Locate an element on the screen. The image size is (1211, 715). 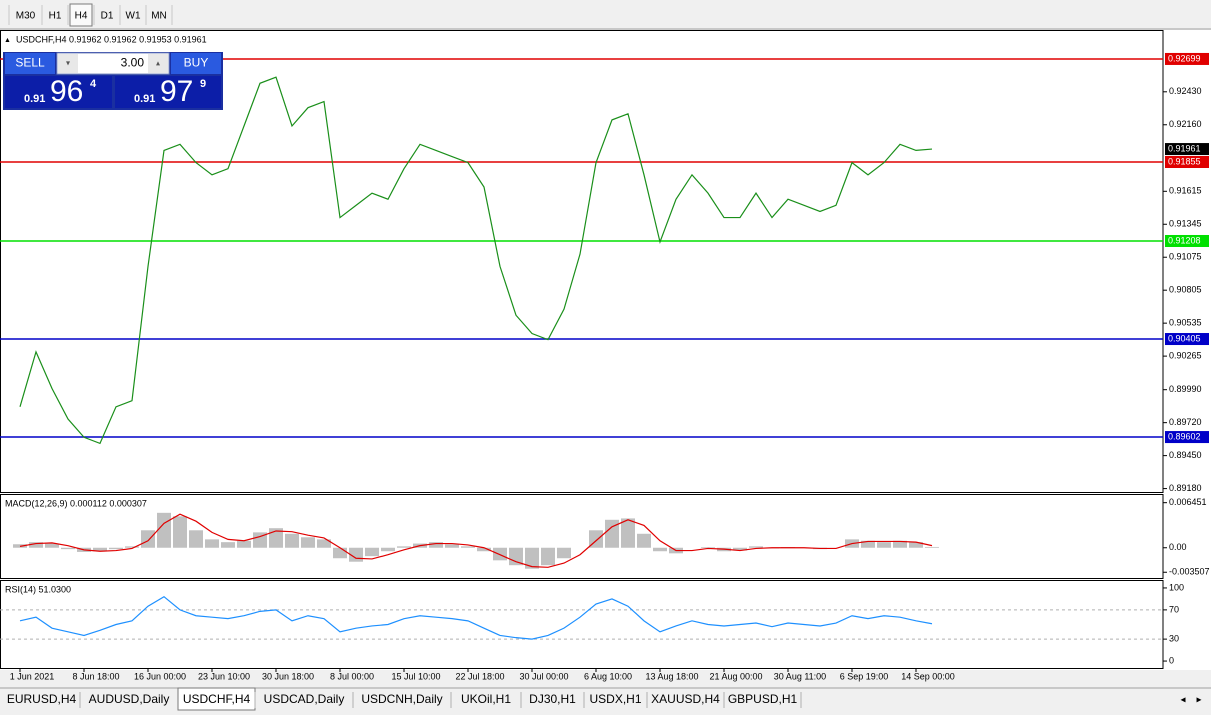
pane-title: MACD(12,26,9) 0.000112 0.000307 is located at coordinates (76, 503).